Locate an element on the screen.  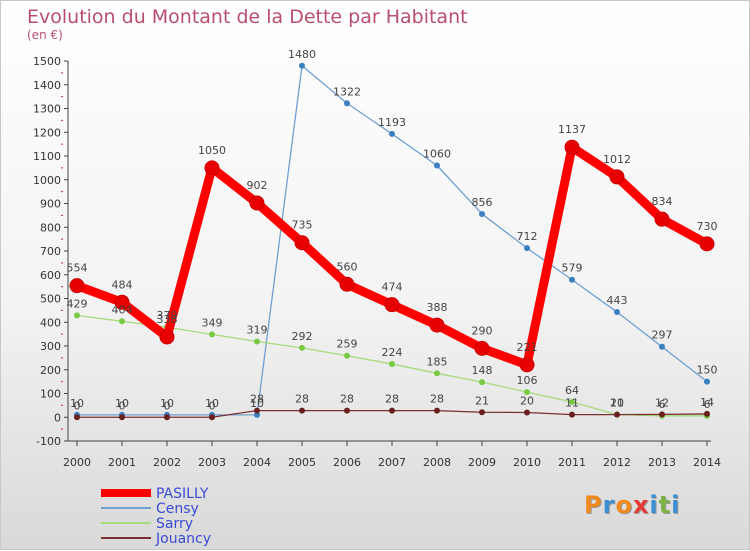
x-tick-label: 2010 is located at coordinates (527, 462).